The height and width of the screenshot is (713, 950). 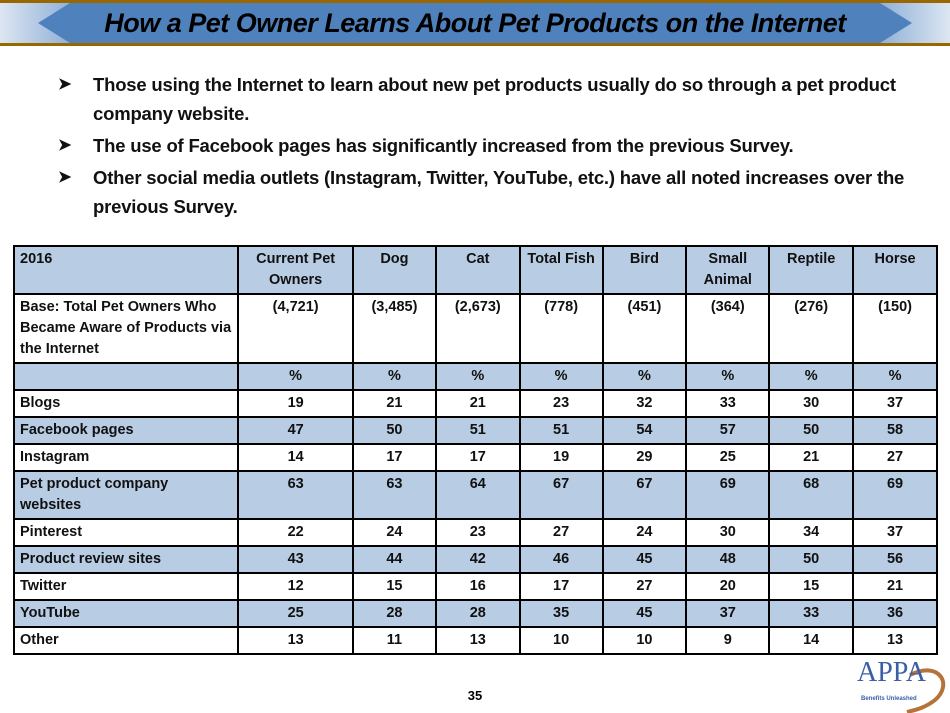 What do you see at coordinates (394, 328) in the screenshot?
I see `table-cell: (3,485)` at bounding box center [394, 328].